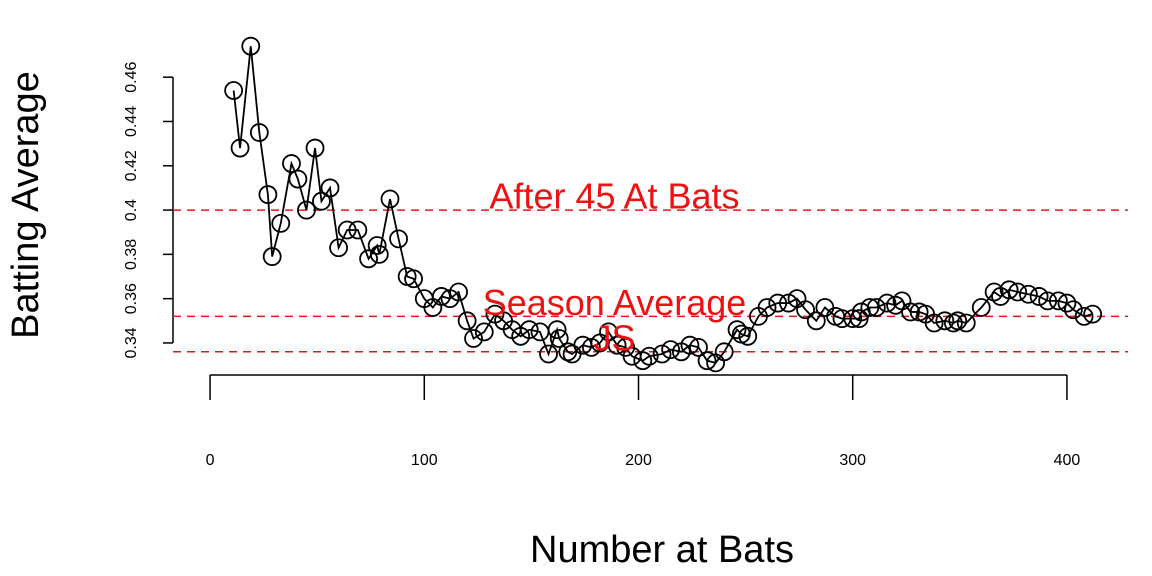  Describe the element at coordinates (1067, 460) in the screenshot. I see `x-tick-label: 400` at that location.